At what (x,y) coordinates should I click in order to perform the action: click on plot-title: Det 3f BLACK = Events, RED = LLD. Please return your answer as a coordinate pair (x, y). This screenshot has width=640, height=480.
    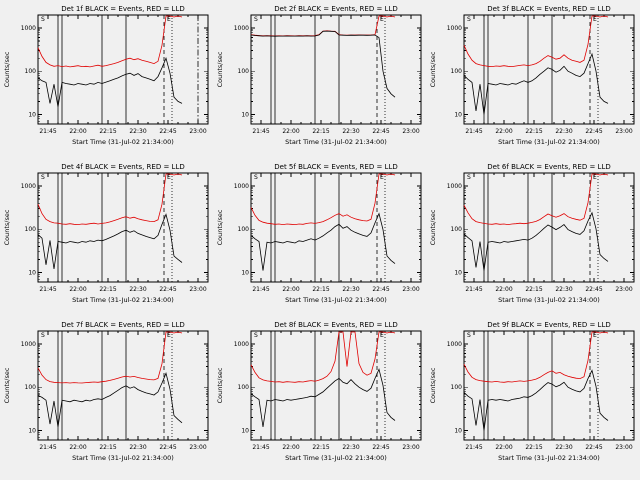
    Looking at the image, I should click on (548, 9).